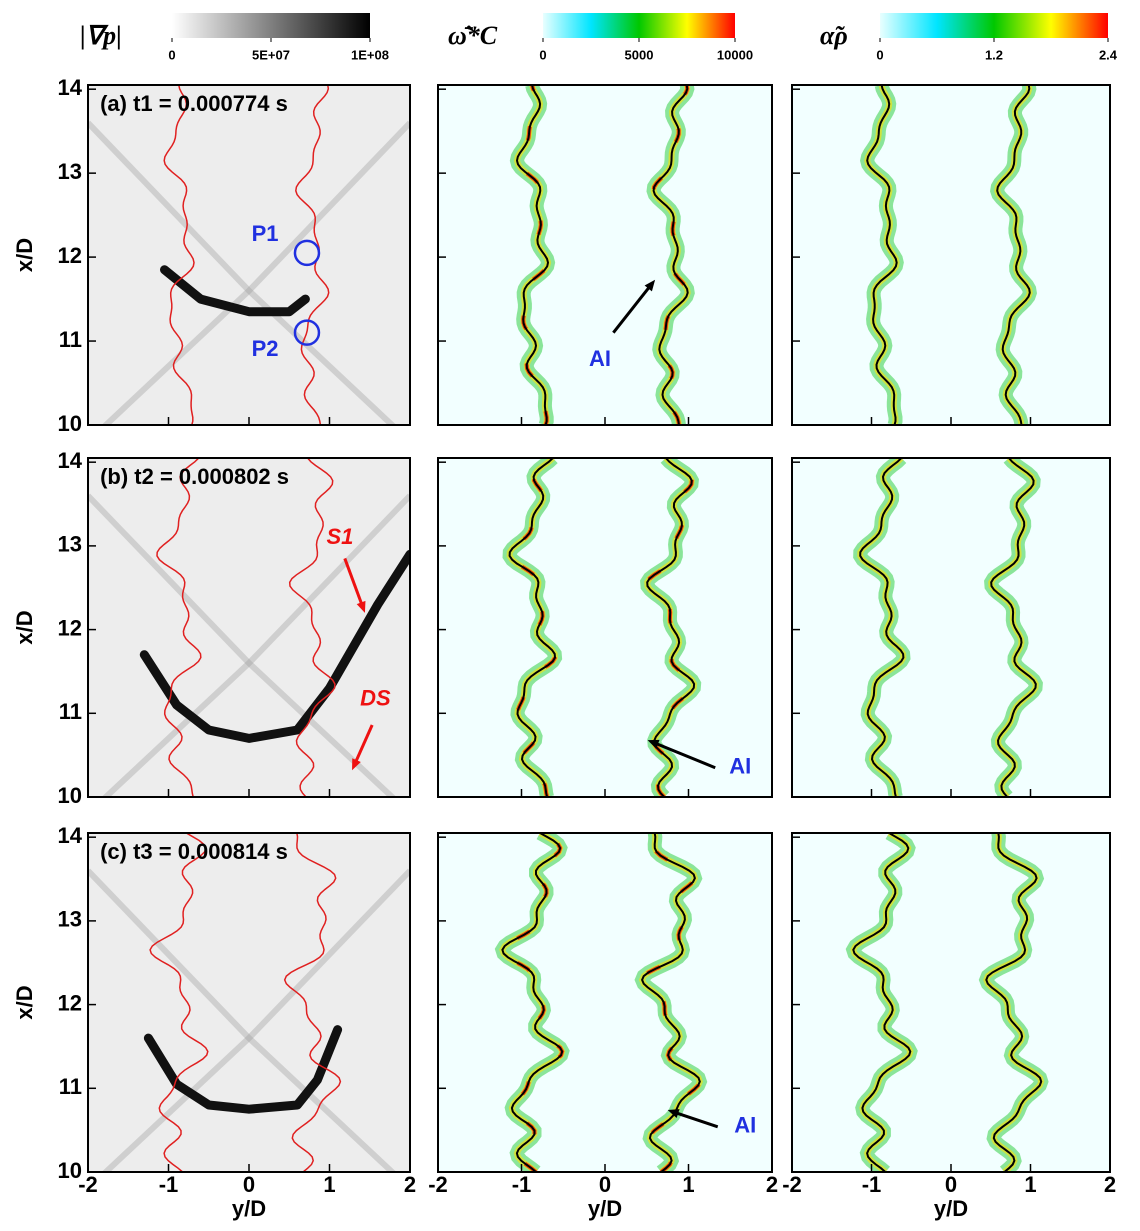 The image size is (1140, 1231). Describe the element at coordinates (994, 54) in the screenshot. I see `colorbar-tick-label: 1.2` at that location.